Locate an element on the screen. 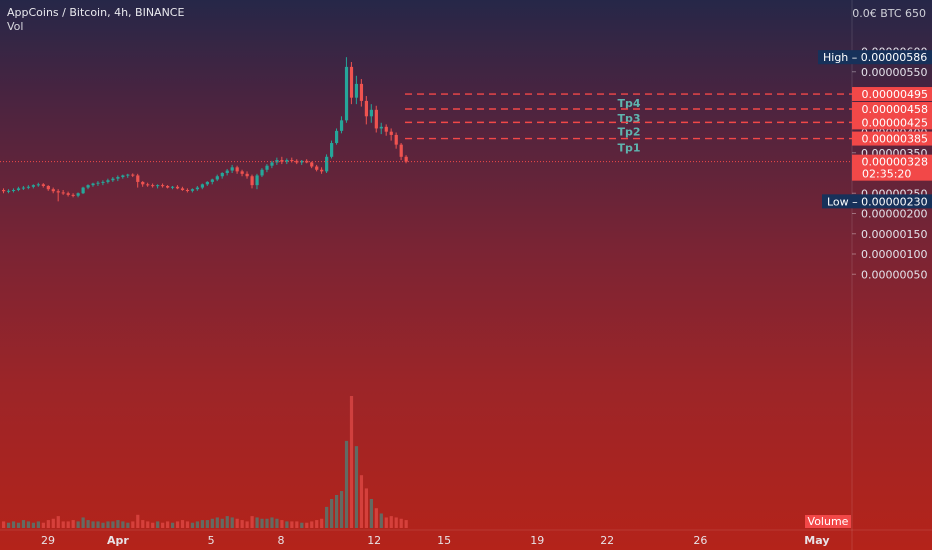  symbol-title: AppCoins / Bitcoin, 4h, BINANCE is located at coordinates (96, 12).